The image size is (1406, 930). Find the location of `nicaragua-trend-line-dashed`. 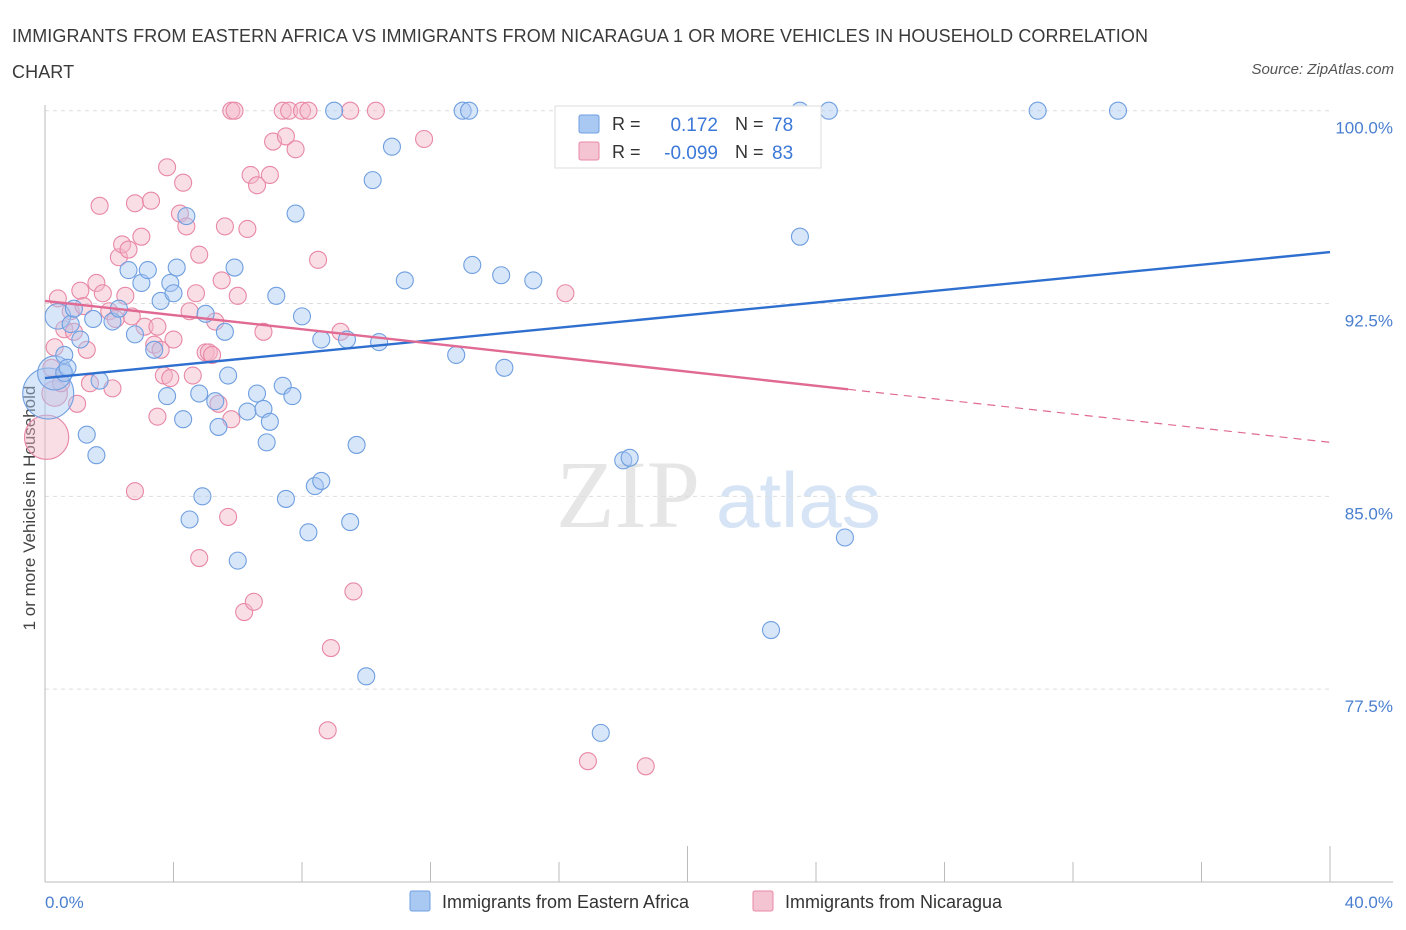

nicaragua-trend-line-dashed is located at coordinates (1089, 415).